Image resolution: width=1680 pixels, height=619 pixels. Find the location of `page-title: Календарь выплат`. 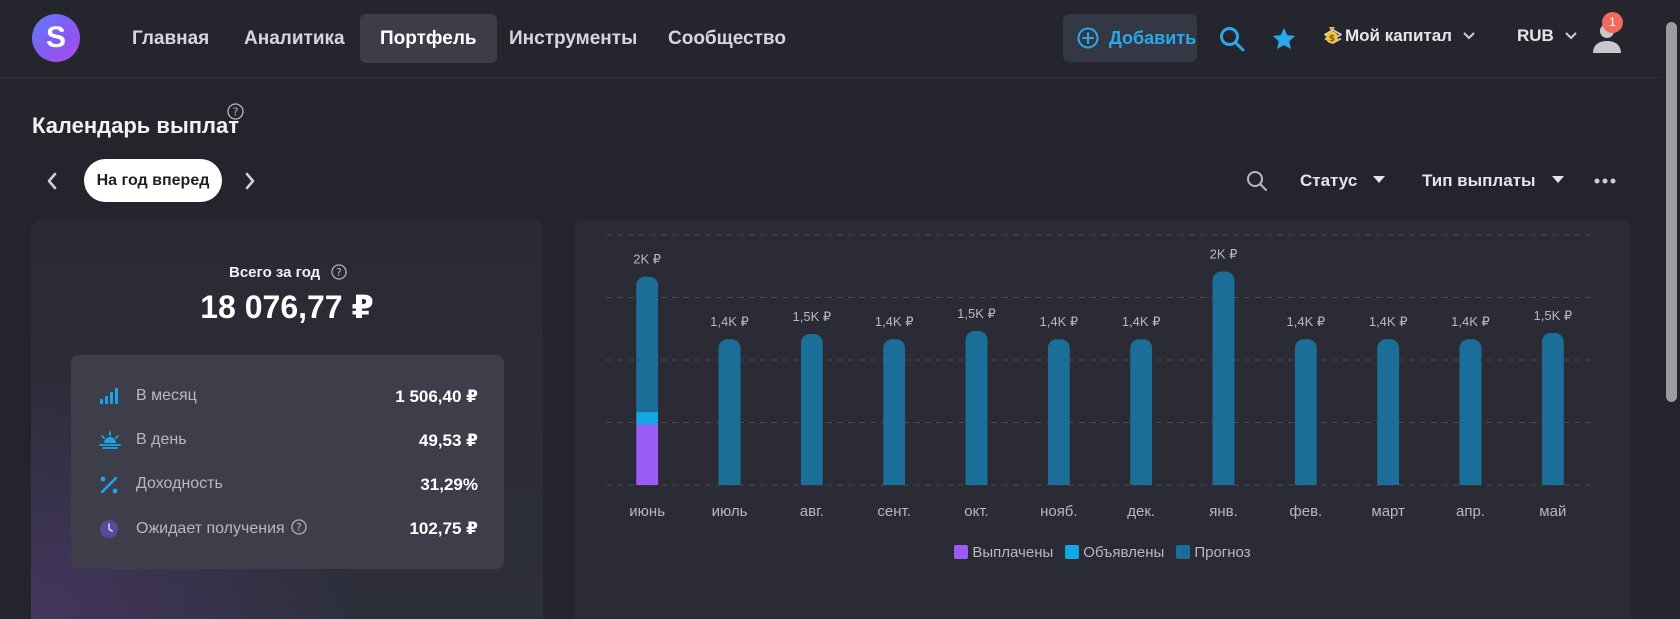

page-title: Календарь выплат is located at coordinates (136, 125).